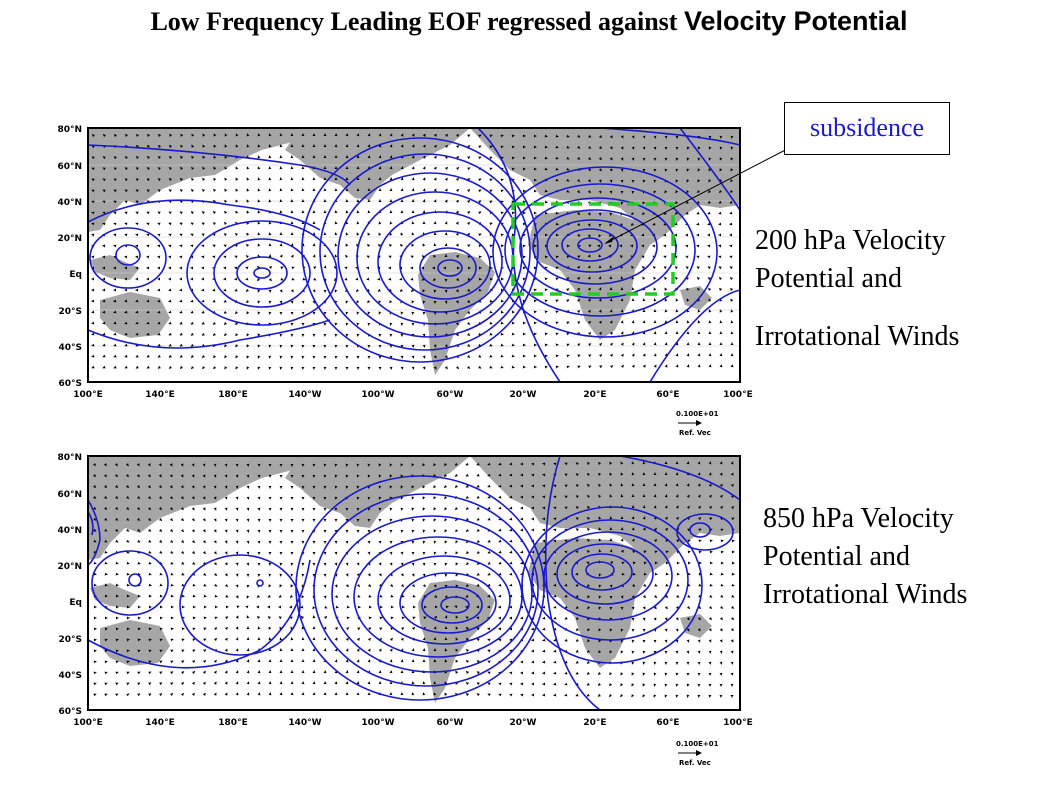 Image resolution: width=1058 pixels, height=793 pixels. I want to click on lat-label: 60°S, so click(70, 384).